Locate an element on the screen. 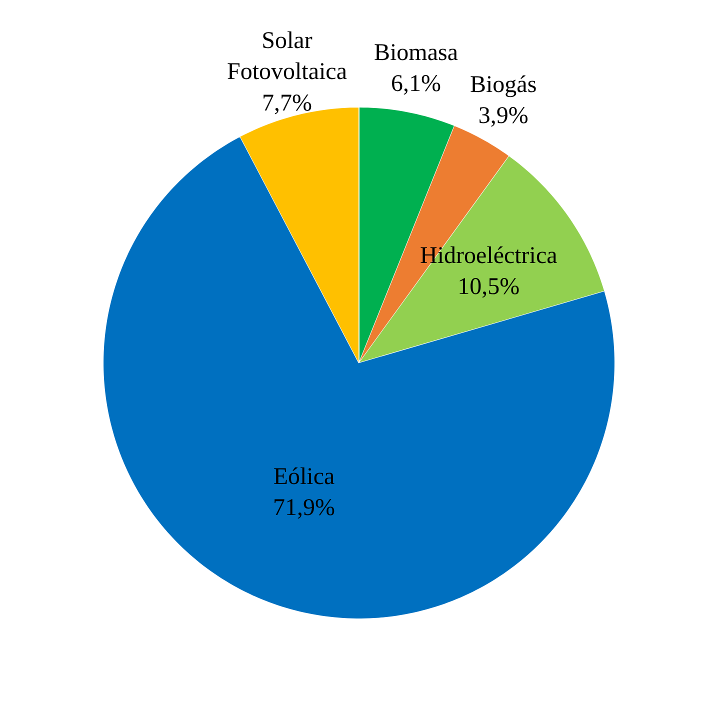  data-label: 6,1% is located at coordinates (416, 84).